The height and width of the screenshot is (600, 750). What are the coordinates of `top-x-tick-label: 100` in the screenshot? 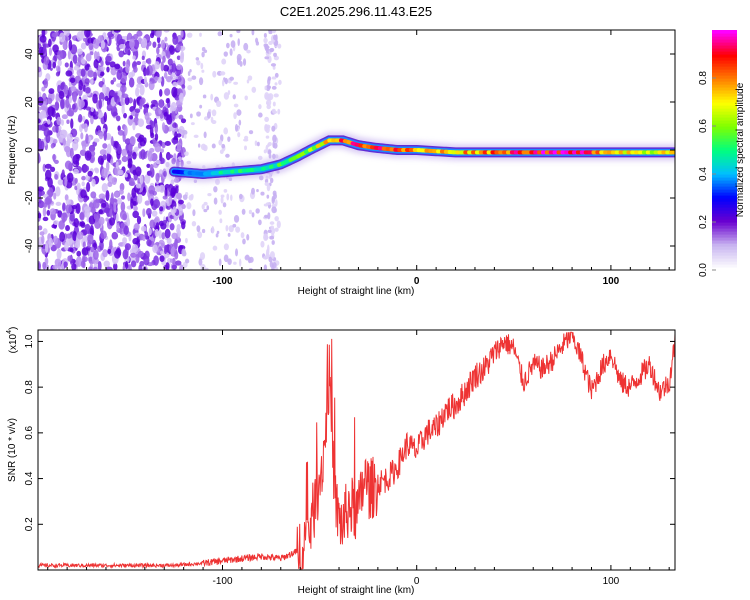 It's located at (611, 281).